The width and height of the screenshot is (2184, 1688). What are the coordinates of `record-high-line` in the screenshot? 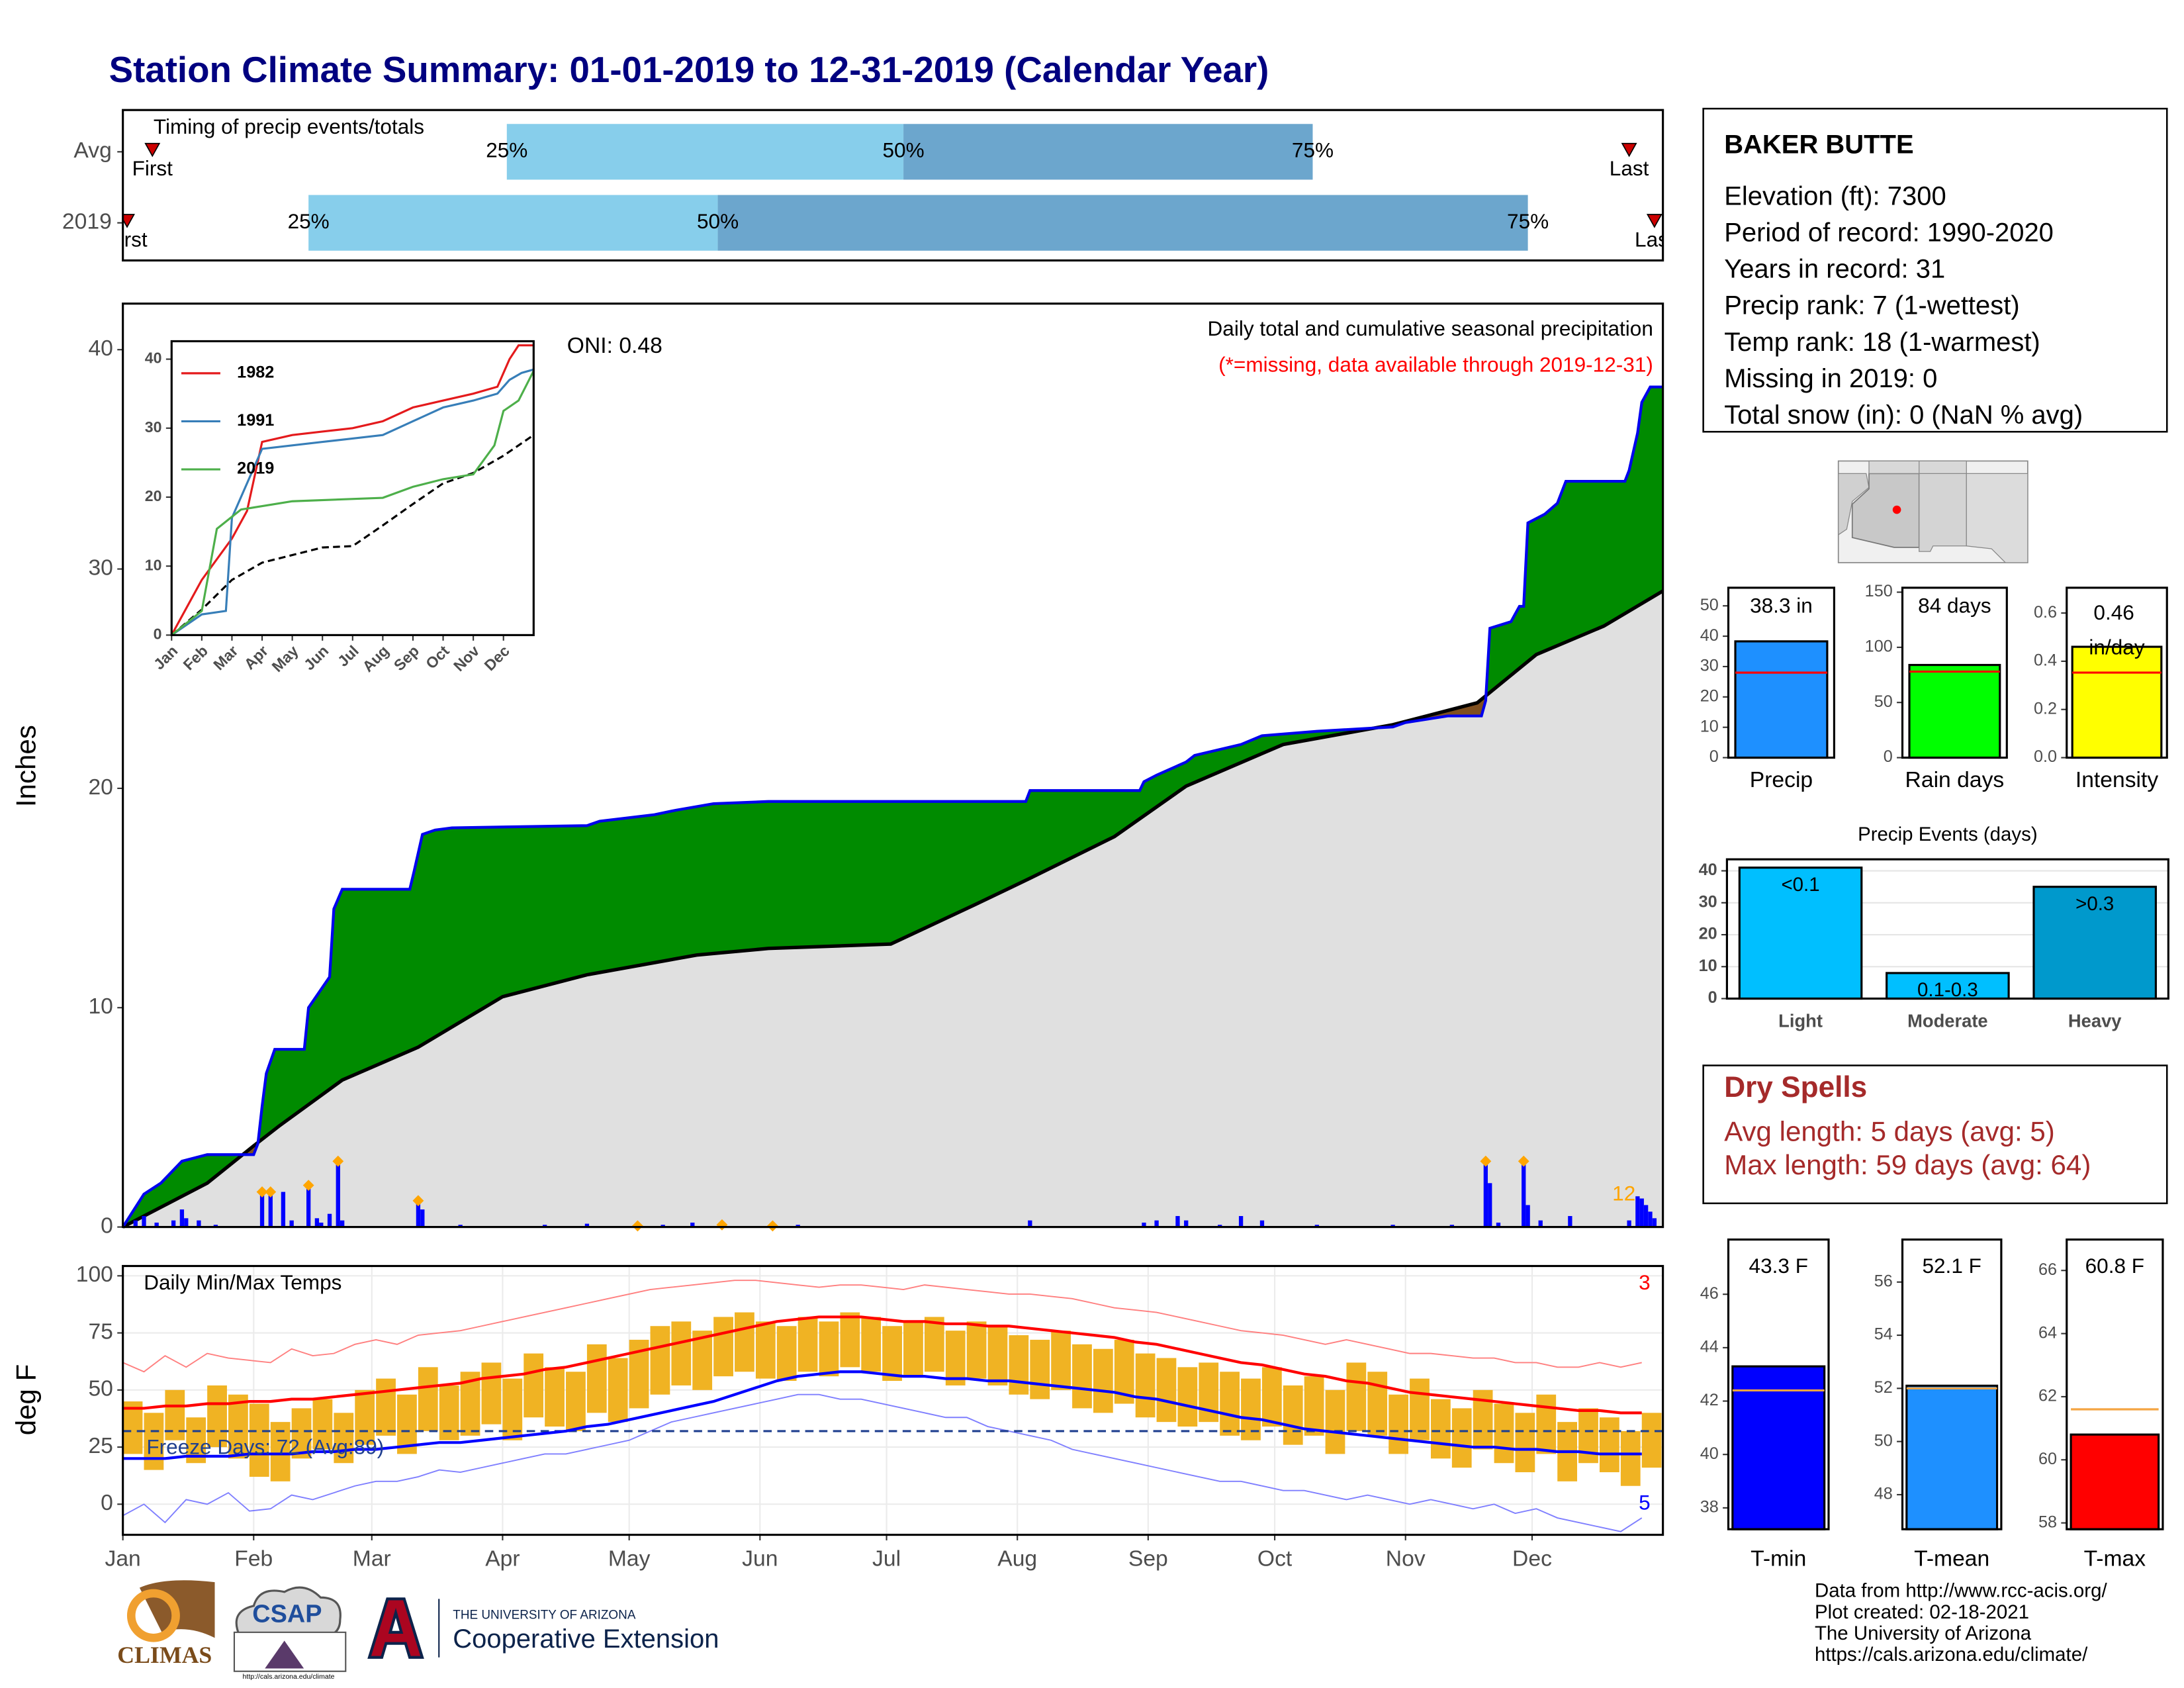 It's located at (882, 1326).